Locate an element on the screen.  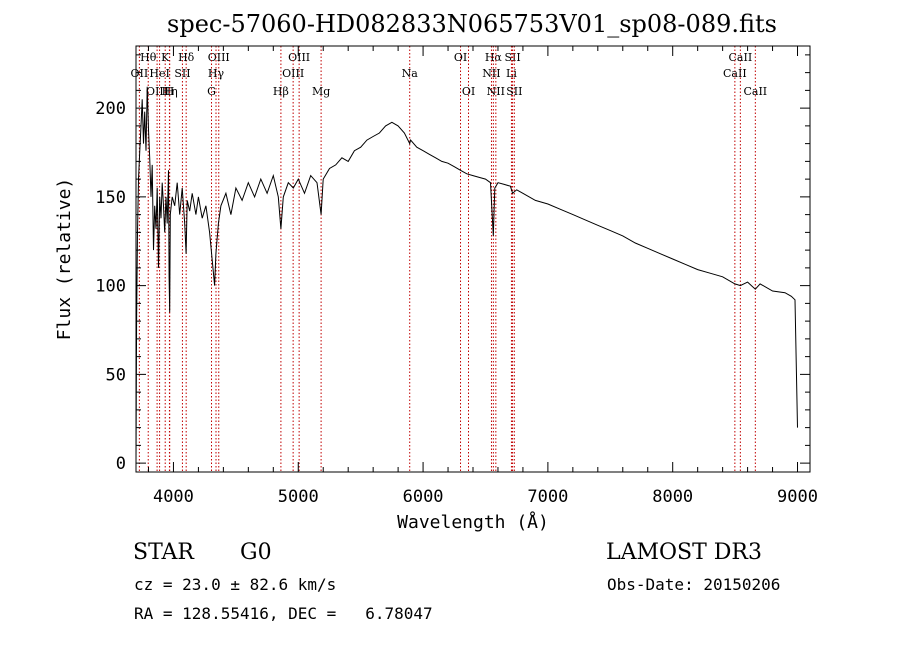
line-marker-label: OII is located at coordinates (140, 73).